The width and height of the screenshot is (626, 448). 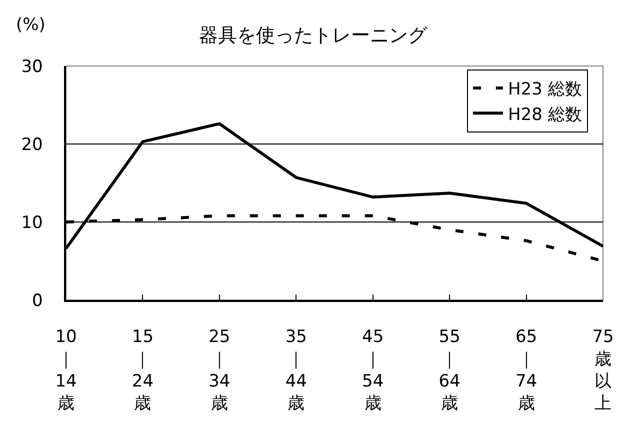 I want to click on y-tick-label: 20, so click(x=32, y=144).